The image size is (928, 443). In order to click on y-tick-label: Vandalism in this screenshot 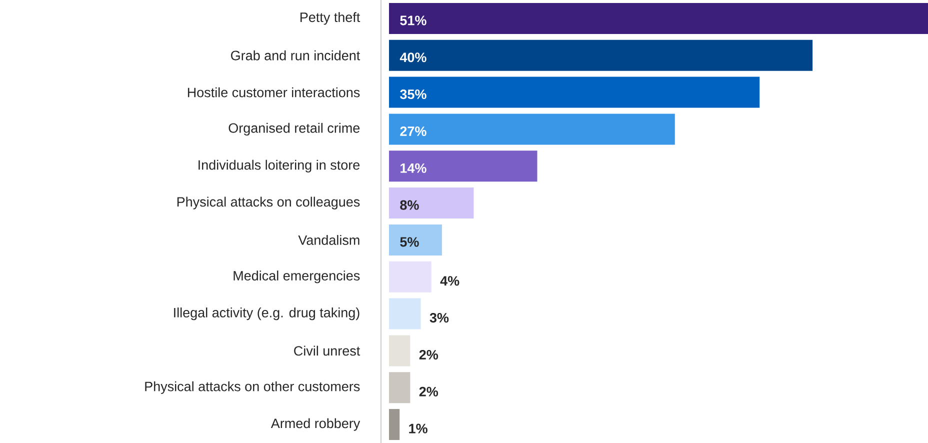, I will do `click(329, 240)`.